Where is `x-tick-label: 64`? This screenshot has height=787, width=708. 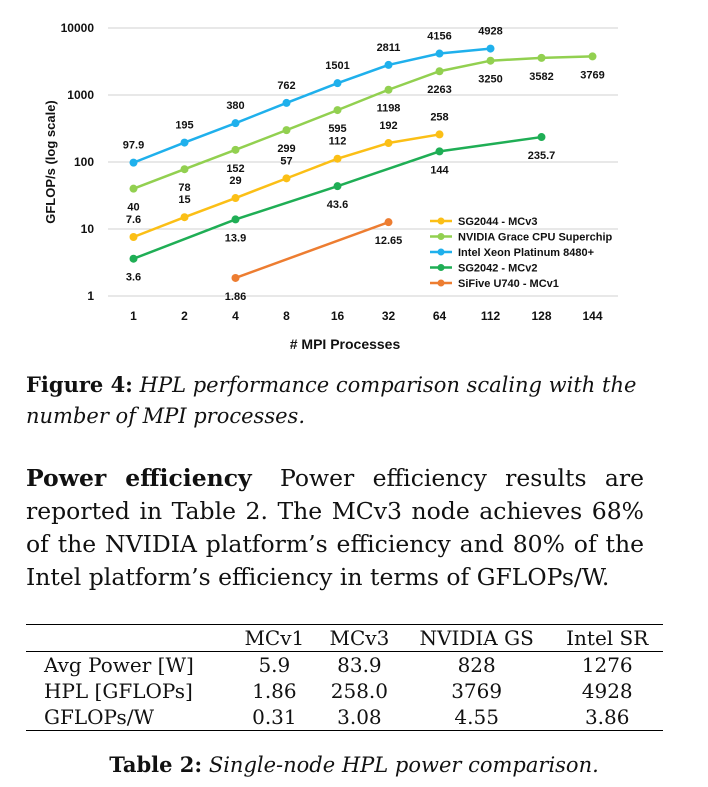
x-tick-label: 64 is located at coordinates (440, 316).